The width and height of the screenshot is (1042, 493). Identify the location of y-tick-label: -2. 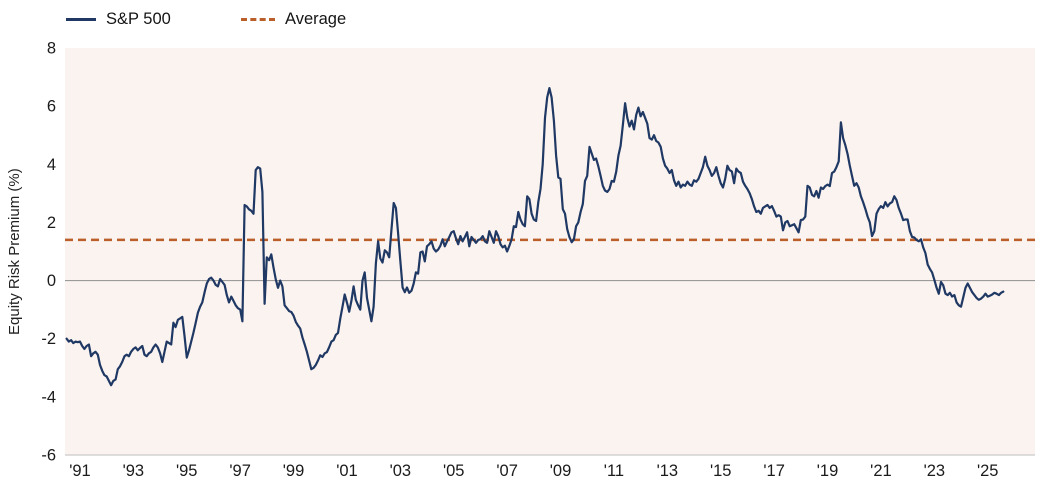
(48, 339).